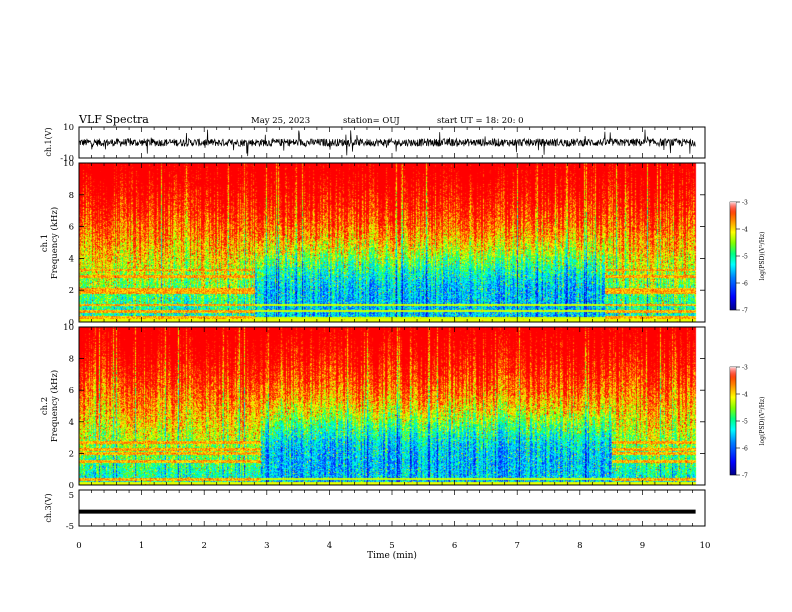  Describe the element at coordinates (68, 128) in the screenshot. I see `ch1-ytick-top: 10` at that location.